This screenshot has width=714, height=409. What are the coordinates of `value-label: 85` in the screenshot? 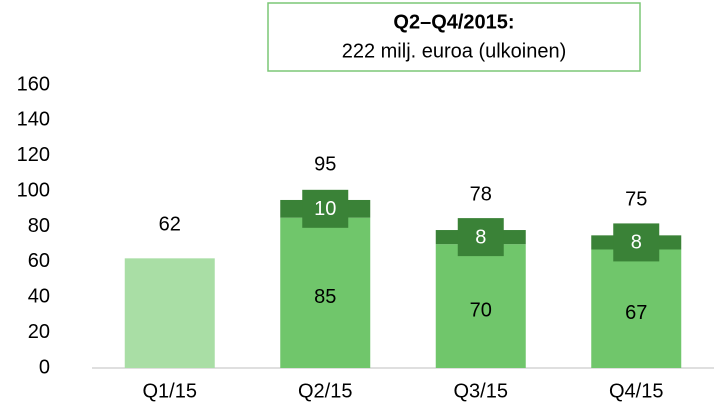 It's located at (325, 297).